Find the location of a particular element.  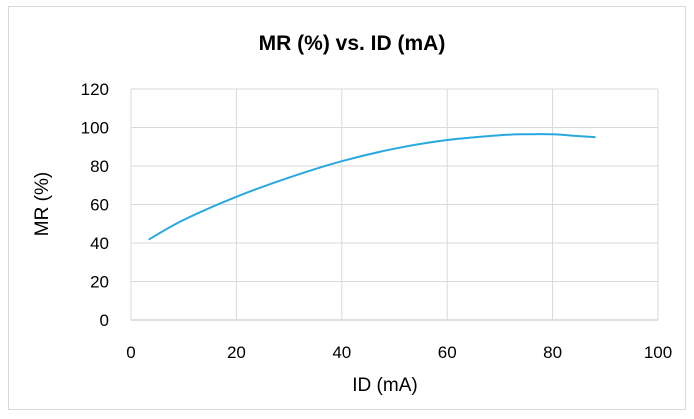

x-tick-label: 40 is located at coordinates (341, 352).